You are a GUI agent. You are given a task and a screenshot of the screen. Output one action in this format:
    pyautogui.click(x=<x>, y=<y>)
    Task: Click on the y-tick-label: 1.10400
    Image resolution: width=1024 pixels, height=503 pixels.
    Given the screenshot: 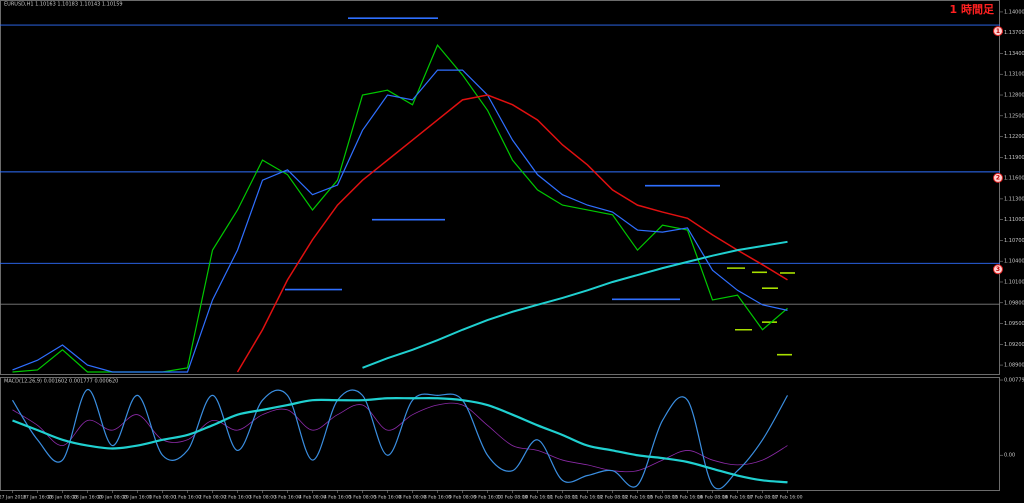 What is the action you would take?
    pyautogui.click(x=1014, y=262)
    